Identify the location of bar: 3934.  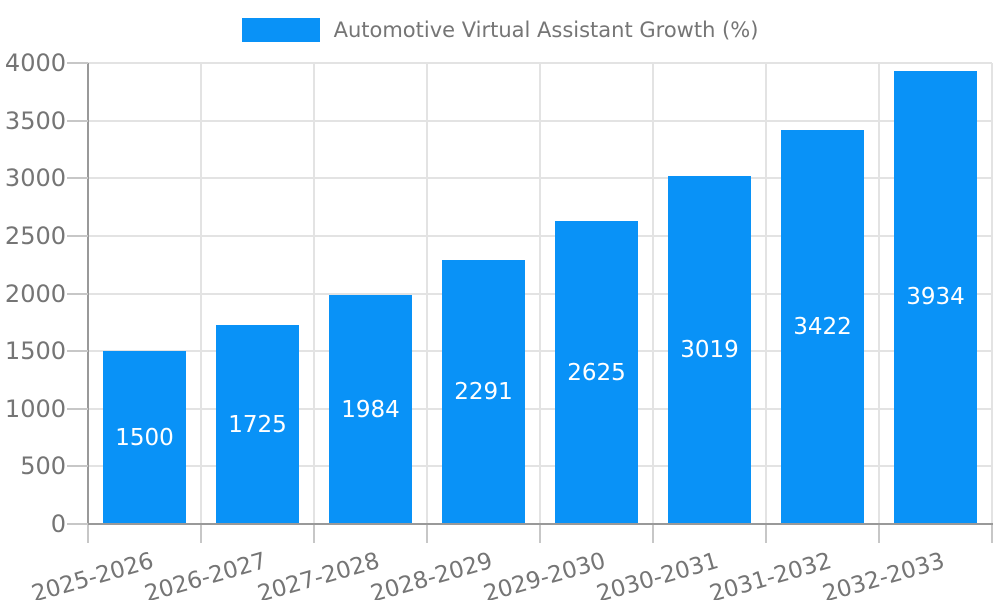
(935, 297).